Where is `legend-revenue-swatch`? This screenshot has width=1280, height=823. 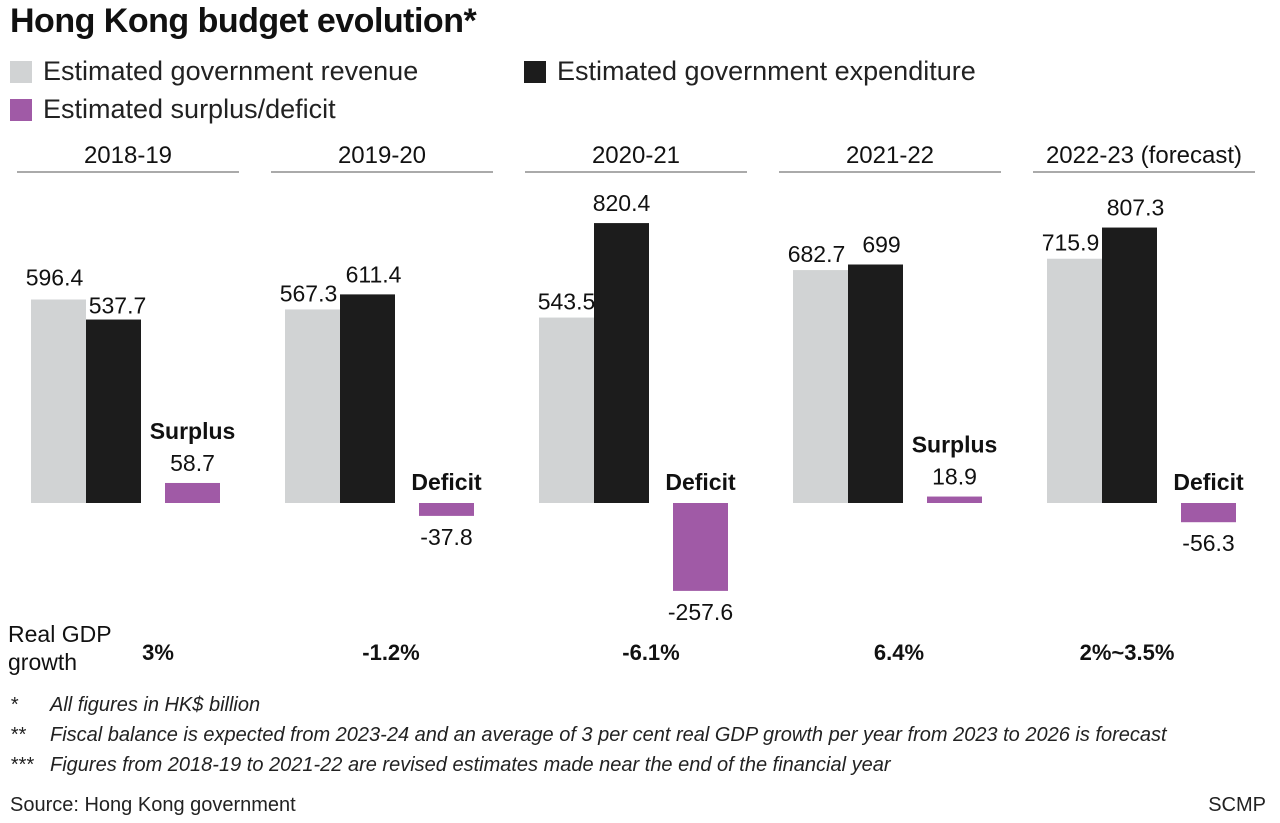
legend-revenue-swatch is located at coordinates (21, 71).